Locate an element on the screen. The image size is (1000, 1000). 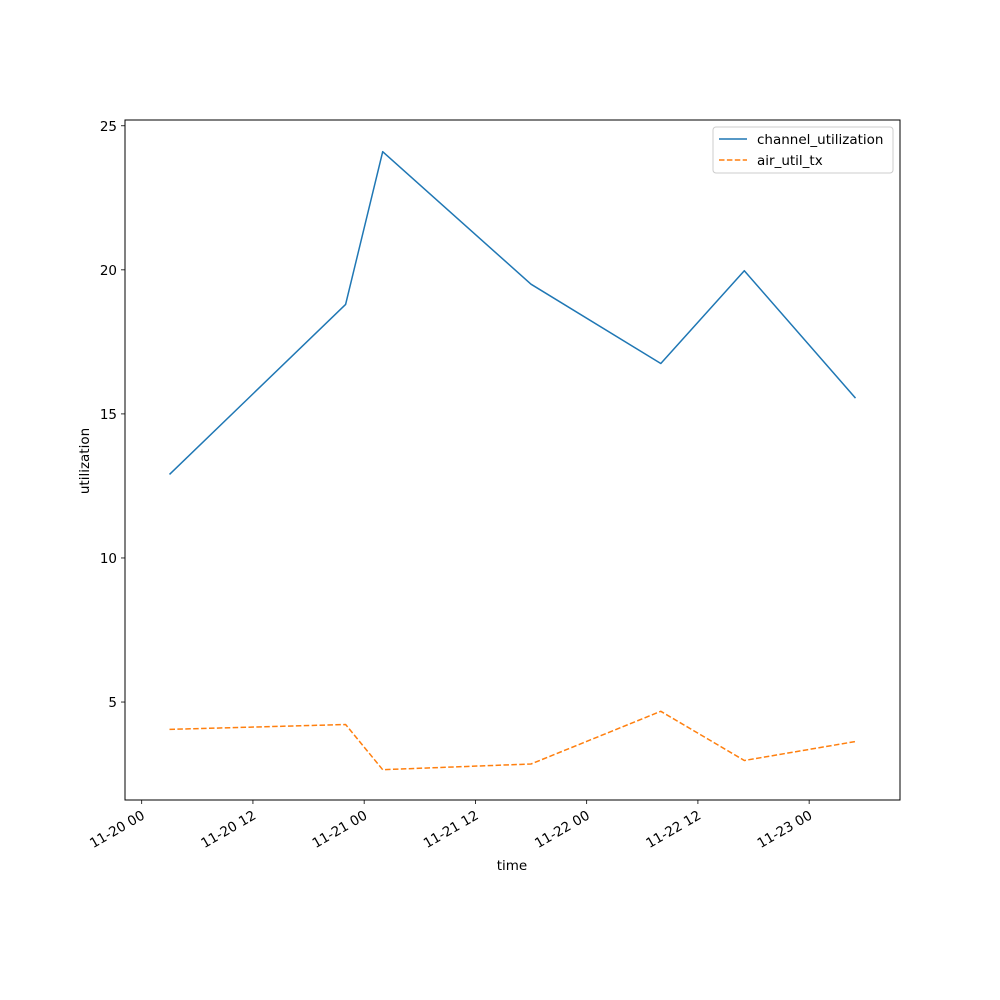
y-tick-label: 10 is located at coordinates (108, 559).